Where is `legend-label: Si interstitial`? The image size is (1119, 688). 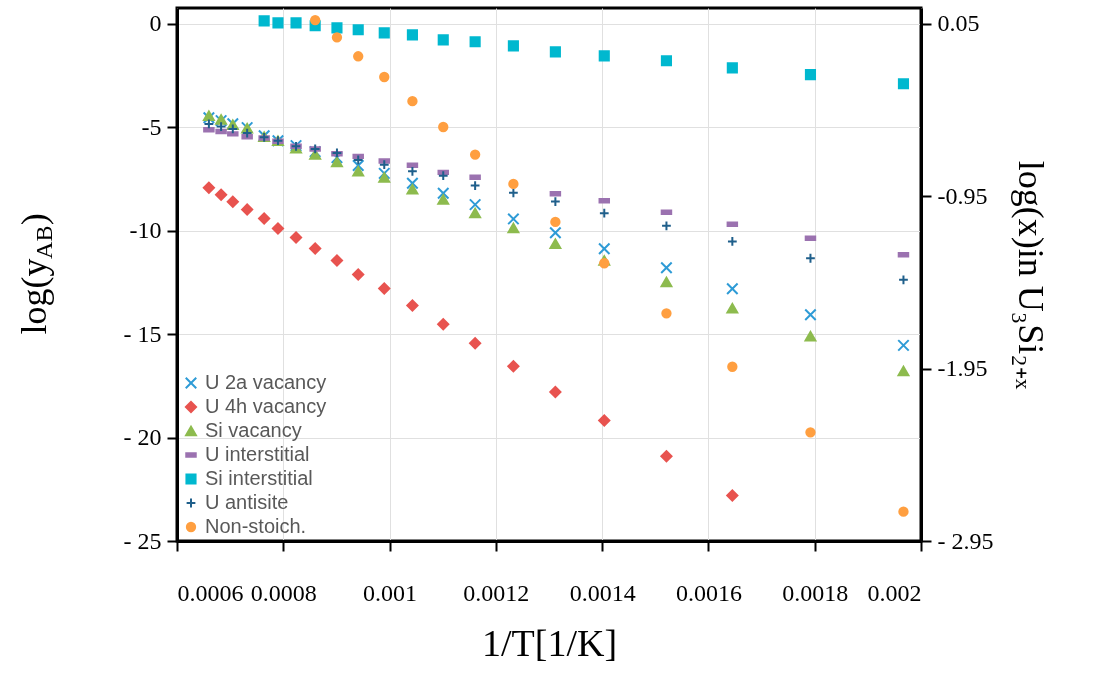
legend-label: Si interstitial is located at coordinates (259, 478).